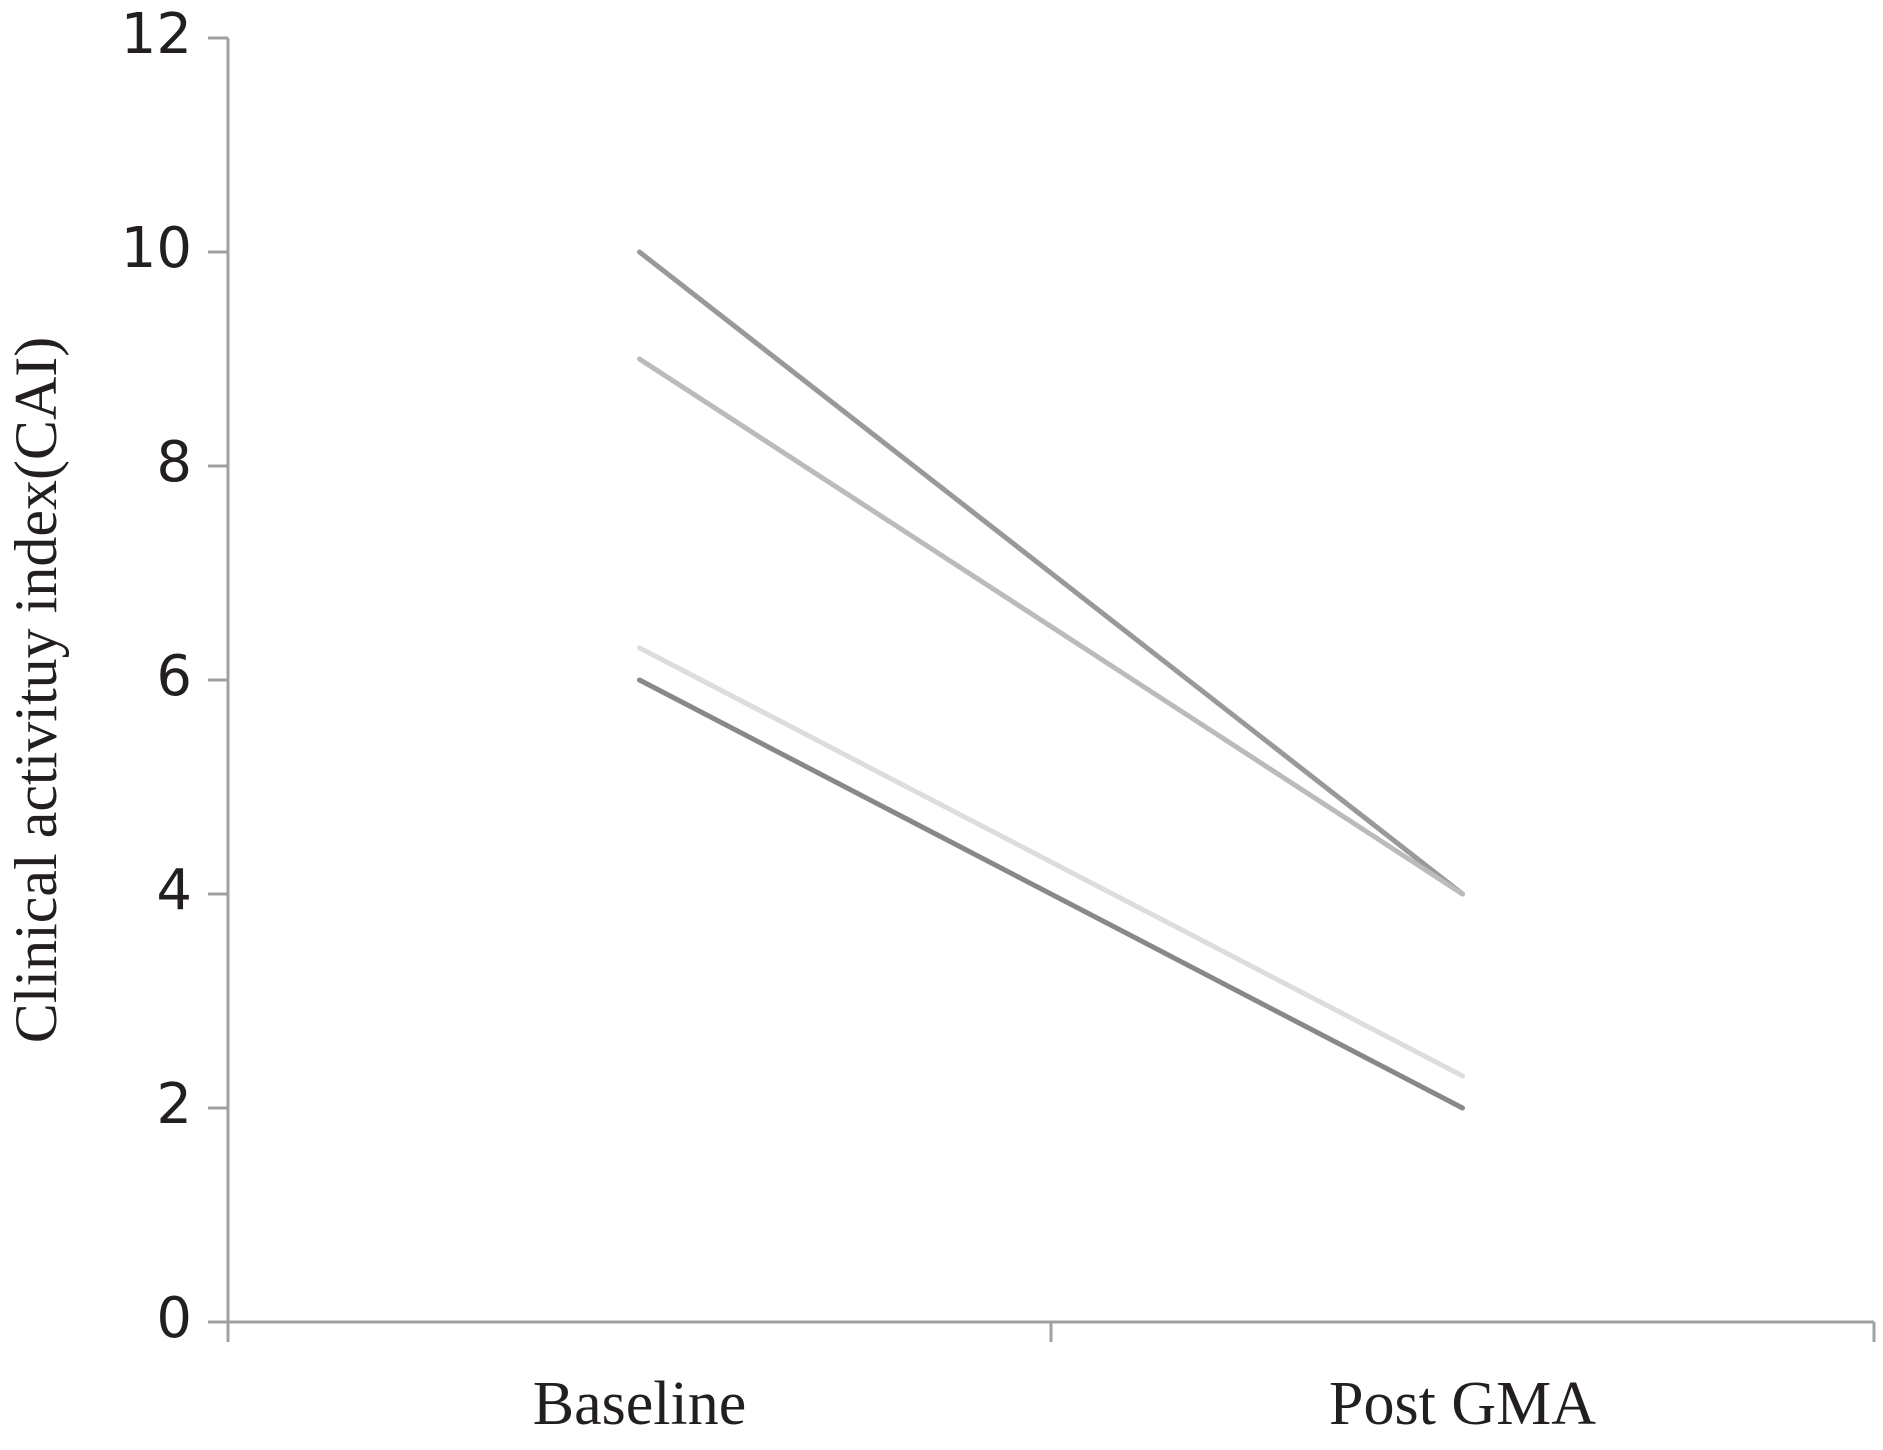  I want to click on y-tick-label: 10, so click(156, 248).